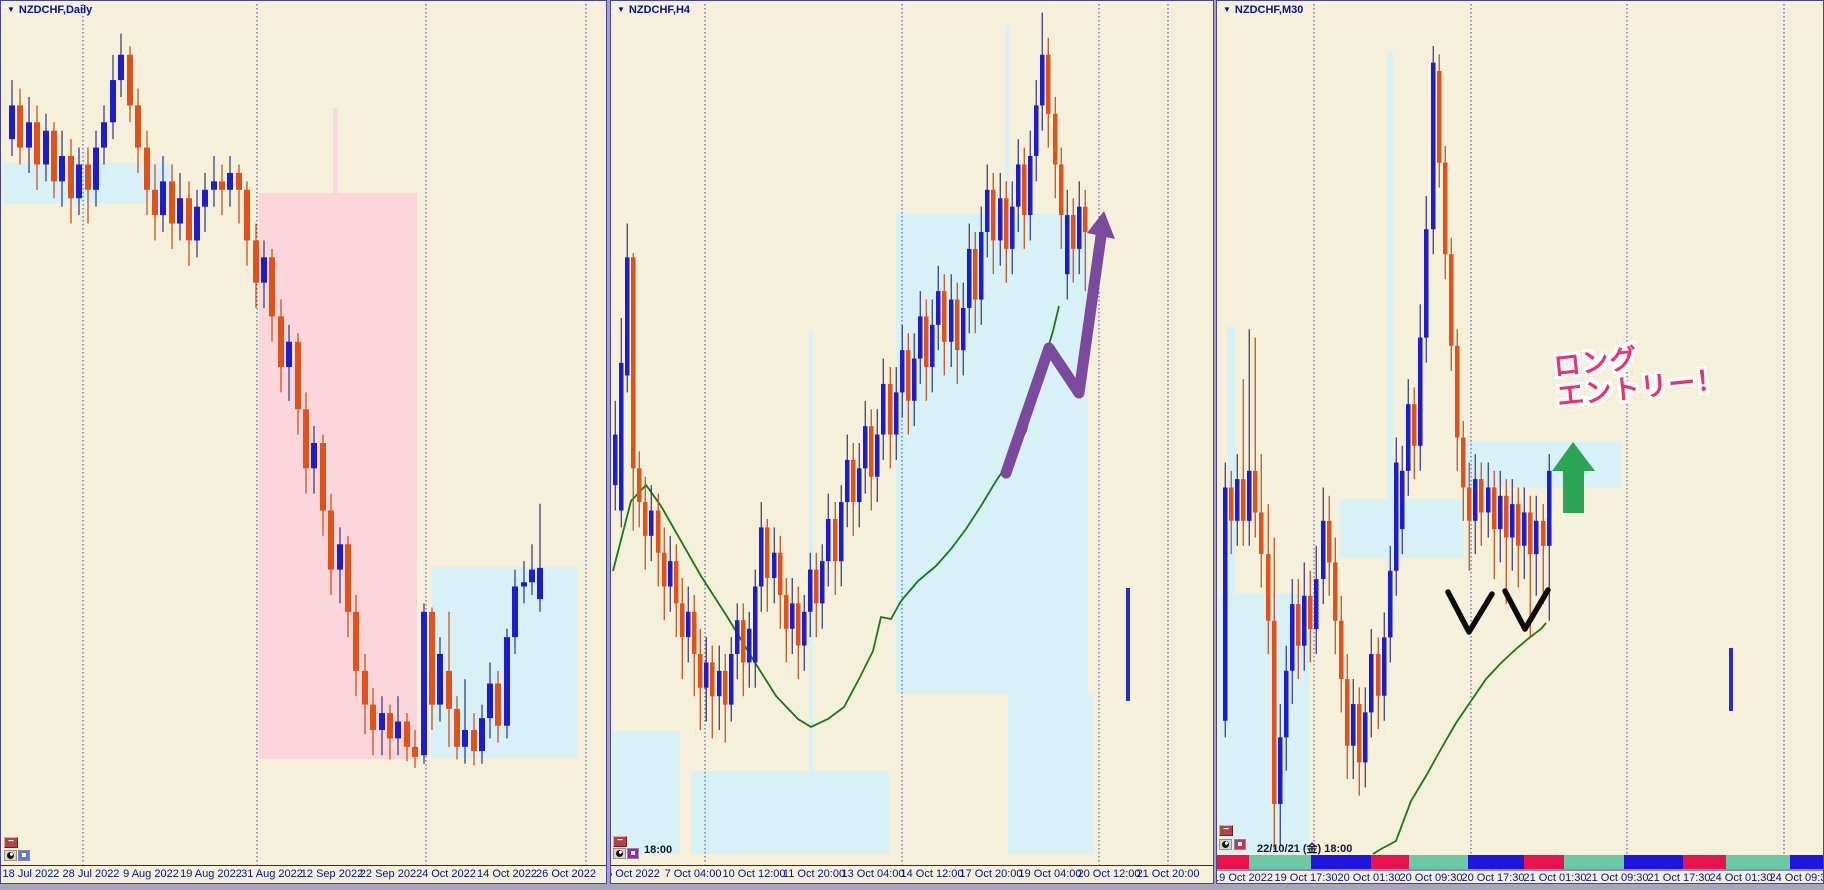 This screenshot has height=890, width=1824. What do you see at coordinates (151, 874) in the screenshot?
I see `axis-tick-label: 9 Aug 2022` at bounding box center [151, 874].